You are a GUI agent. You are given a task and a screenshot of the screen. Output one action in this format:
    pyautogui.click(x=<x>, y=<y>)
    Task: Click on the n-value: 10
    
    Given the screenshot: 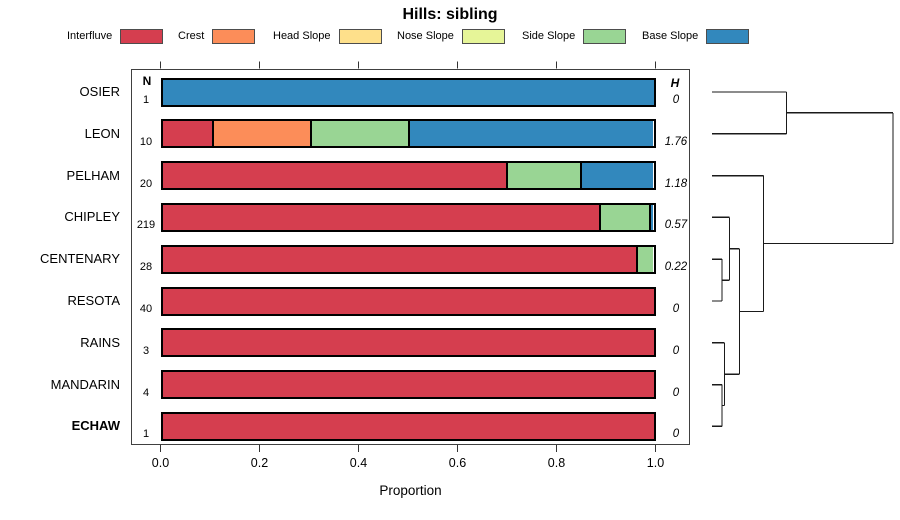 What is the action you would take?
    pyautogui.click(x=146, y=141)
    